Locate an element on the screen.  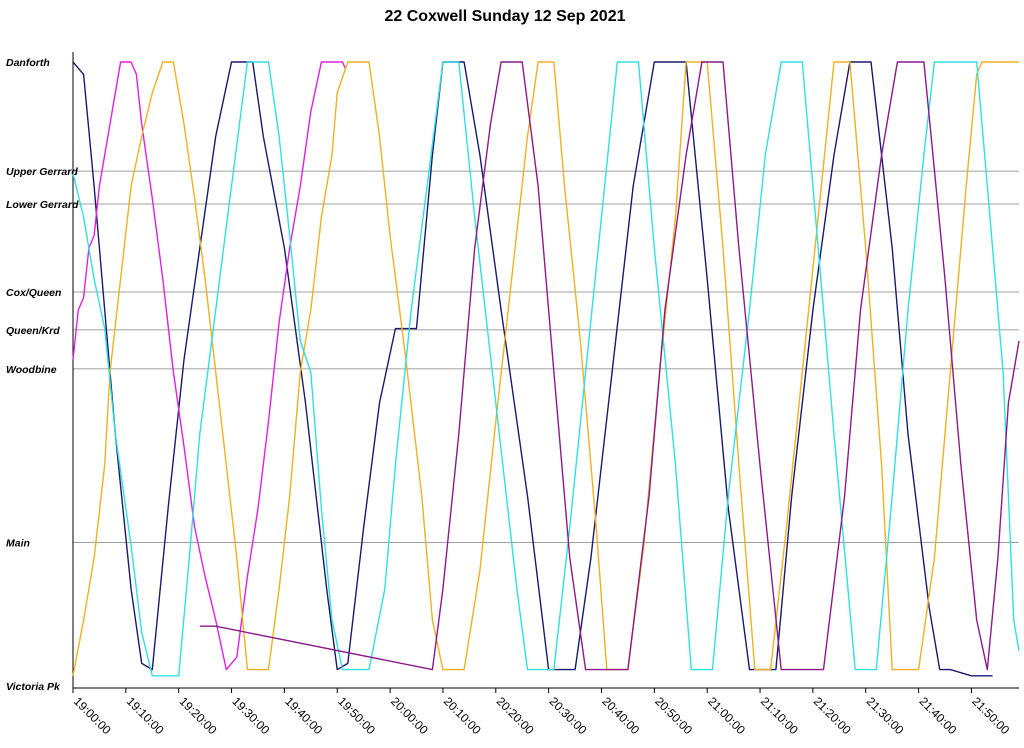
stop-label-queen-krd: Queen/Krd is located at coordinates (33, 331).